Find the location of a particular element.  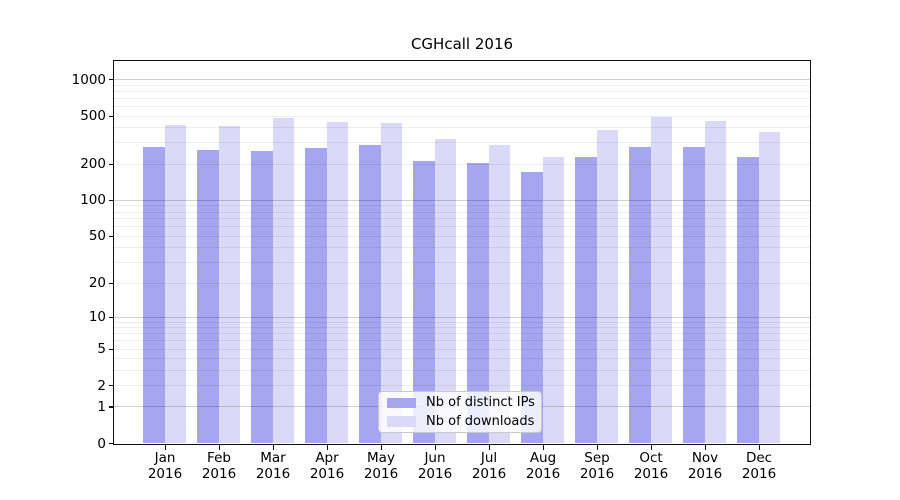

x-tick-label: Mar 2016 is located at coordinates (273, 466).